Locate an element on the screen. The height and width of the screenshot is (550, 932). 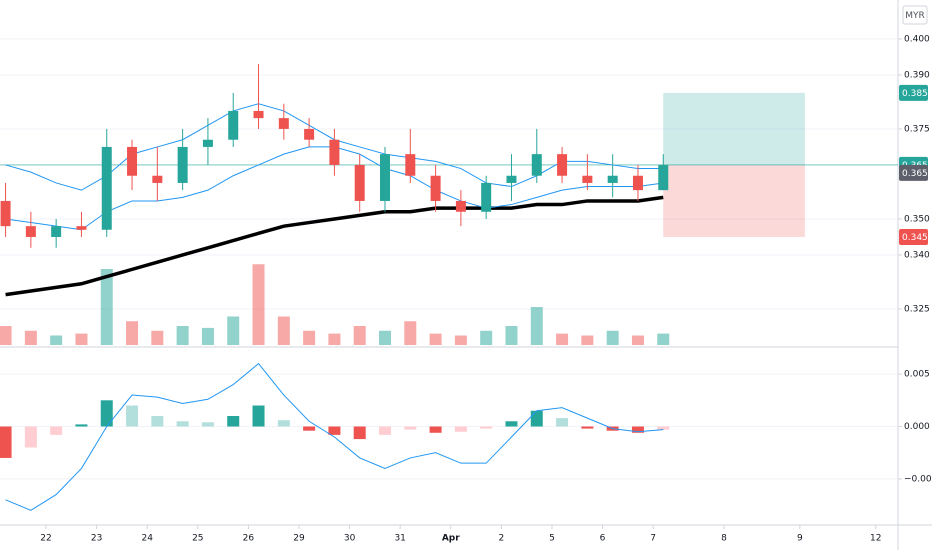
x-tick-label: 29 is located at coordinates (299, 539).